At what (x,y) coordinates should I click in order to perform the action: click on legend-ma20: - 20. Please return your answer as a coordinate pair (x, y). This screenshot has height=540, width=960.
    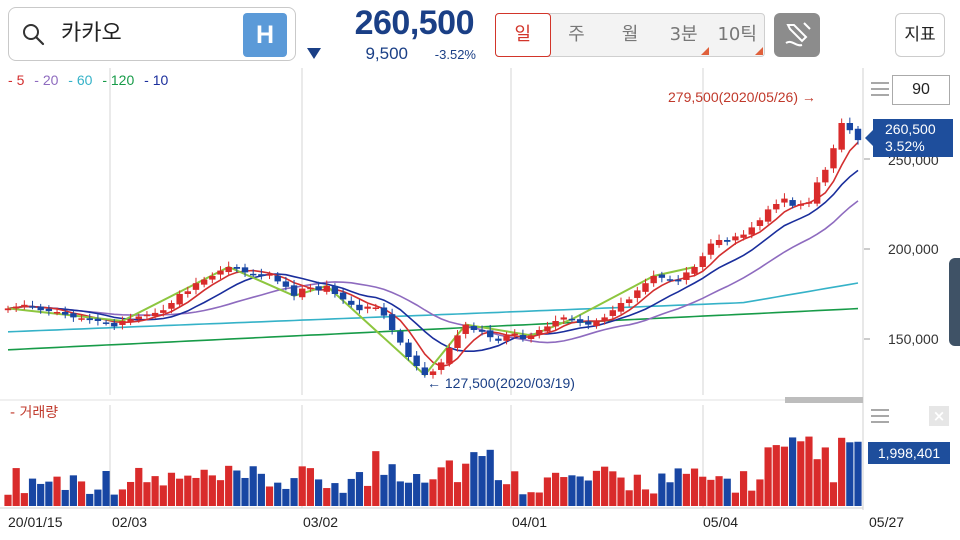
    Looking at the image, I should click on (46, 80).